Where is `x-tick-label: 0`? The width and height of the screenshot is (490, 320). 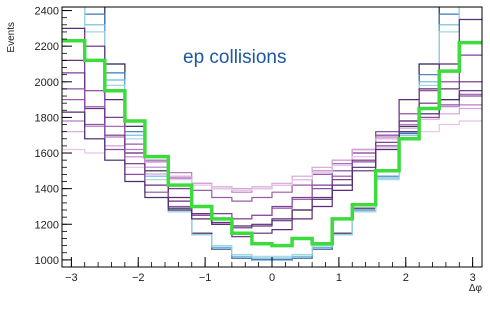
x-tick-label: 0 is located at coordinates (272, 278).